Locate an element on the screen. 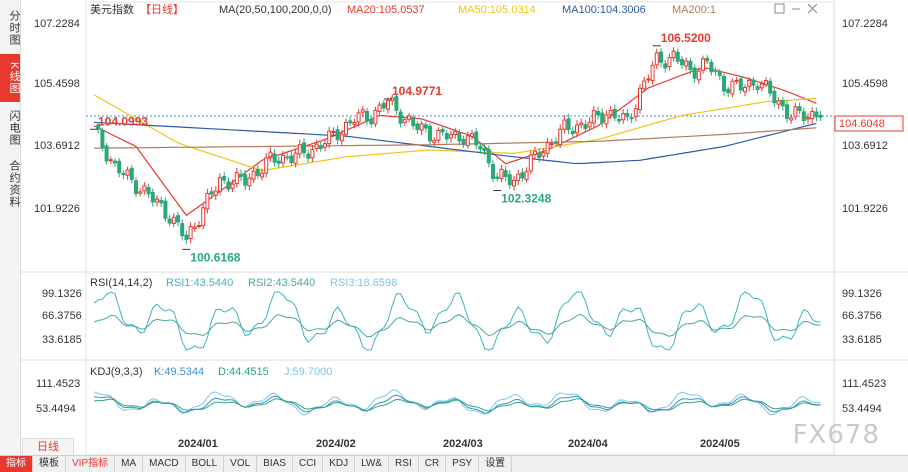 The height and width of the screenshot is (472, 908). toolbar-templates: 模板 is located at coordinates (49, 464).